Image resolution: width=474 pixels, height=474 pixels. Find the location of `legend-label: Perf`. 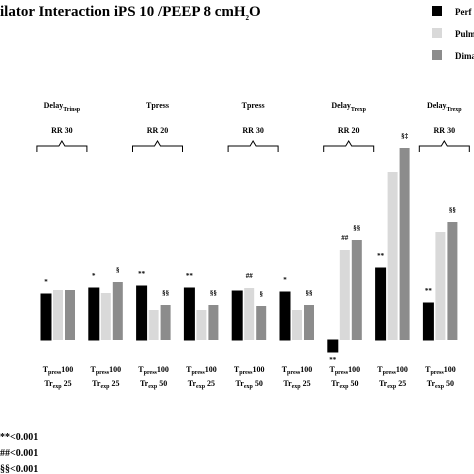

legend-label: Perf is located at coordinates (463, 12).